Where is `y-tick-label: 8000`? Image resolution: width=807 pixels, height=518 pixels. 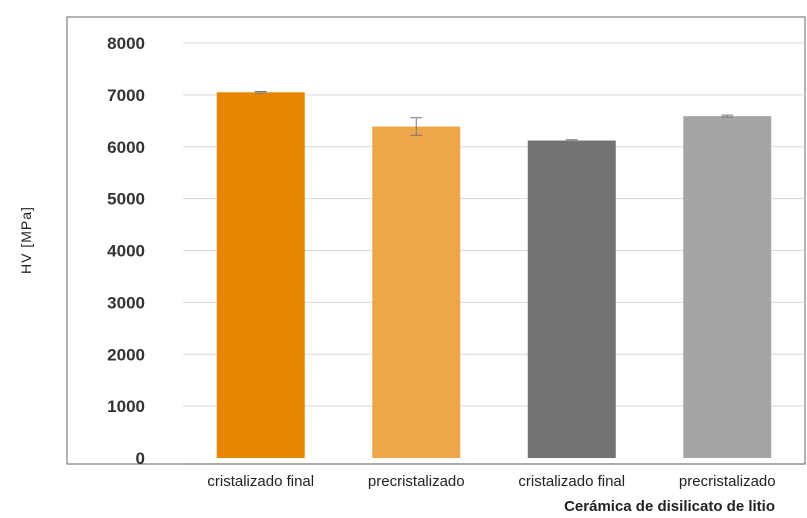 y-tick-label: 8000 is located at coordinates (126, 43).